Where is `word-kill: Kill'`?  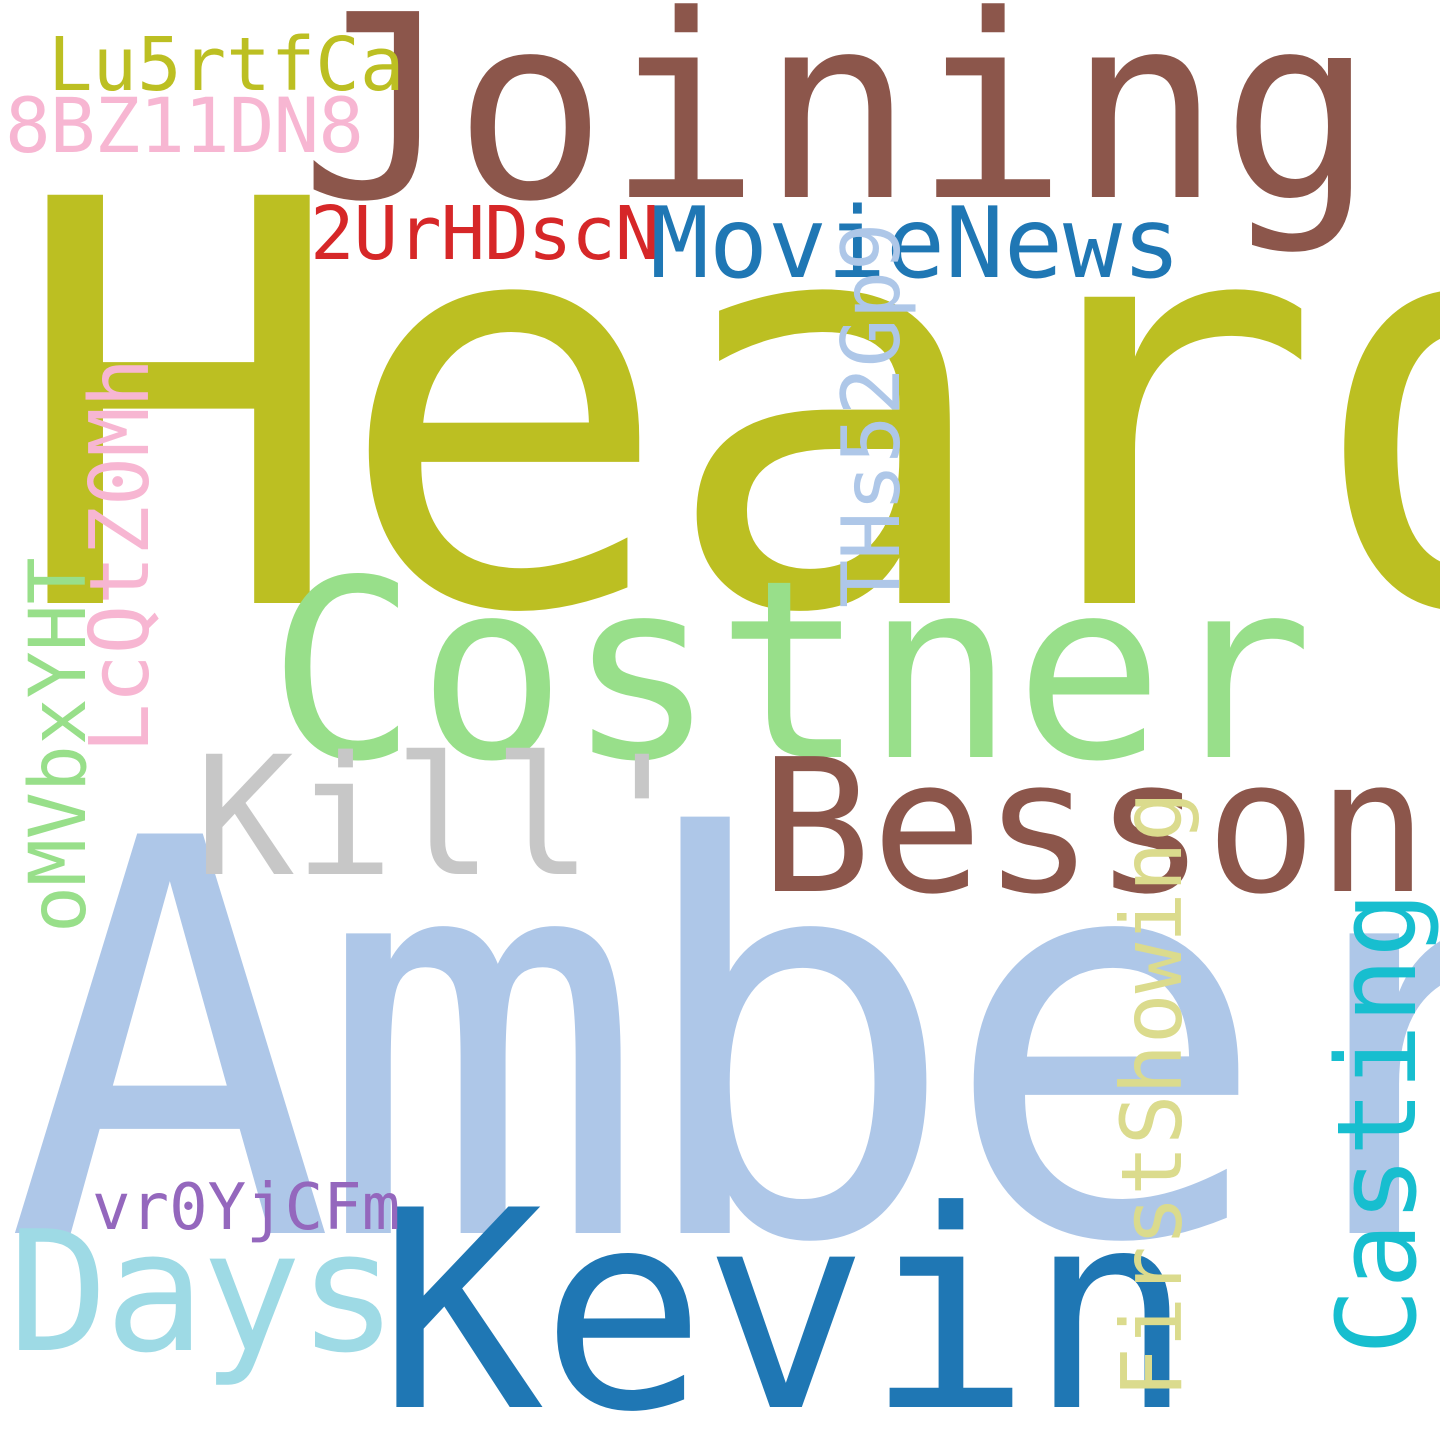
word-kill: Kill' is located at coordinates (443, 817).